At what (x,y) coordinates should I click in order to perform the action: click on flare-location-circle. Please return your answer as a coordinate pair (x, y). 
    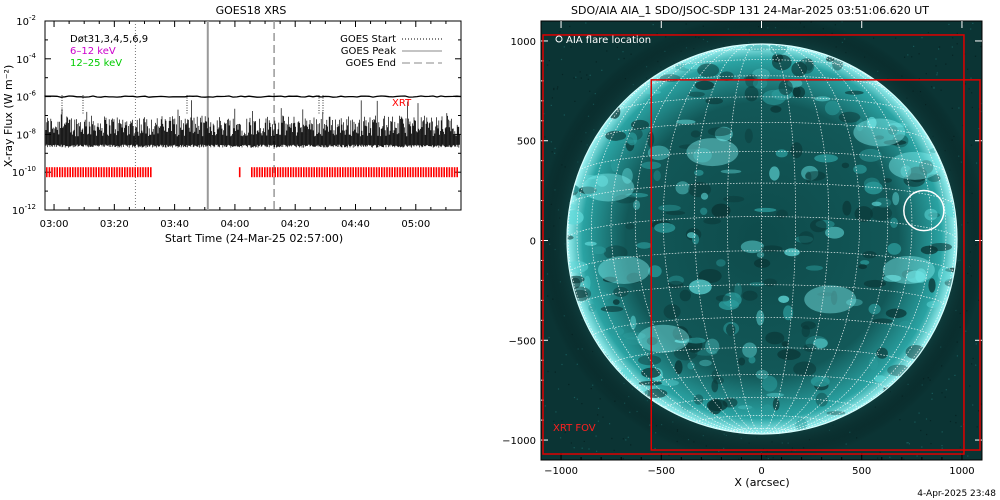
    Looking at the image, I should click on (924, 210).